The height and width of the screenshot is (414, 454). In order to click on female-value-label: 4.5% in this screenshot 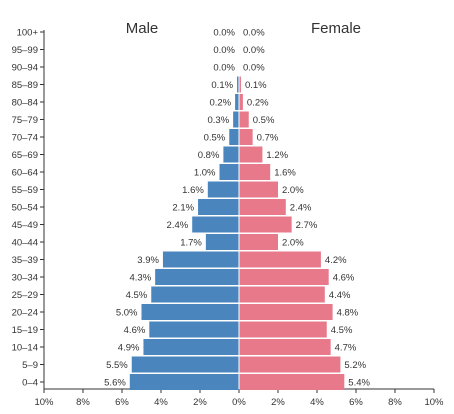, I will do `click(342, 330)`.